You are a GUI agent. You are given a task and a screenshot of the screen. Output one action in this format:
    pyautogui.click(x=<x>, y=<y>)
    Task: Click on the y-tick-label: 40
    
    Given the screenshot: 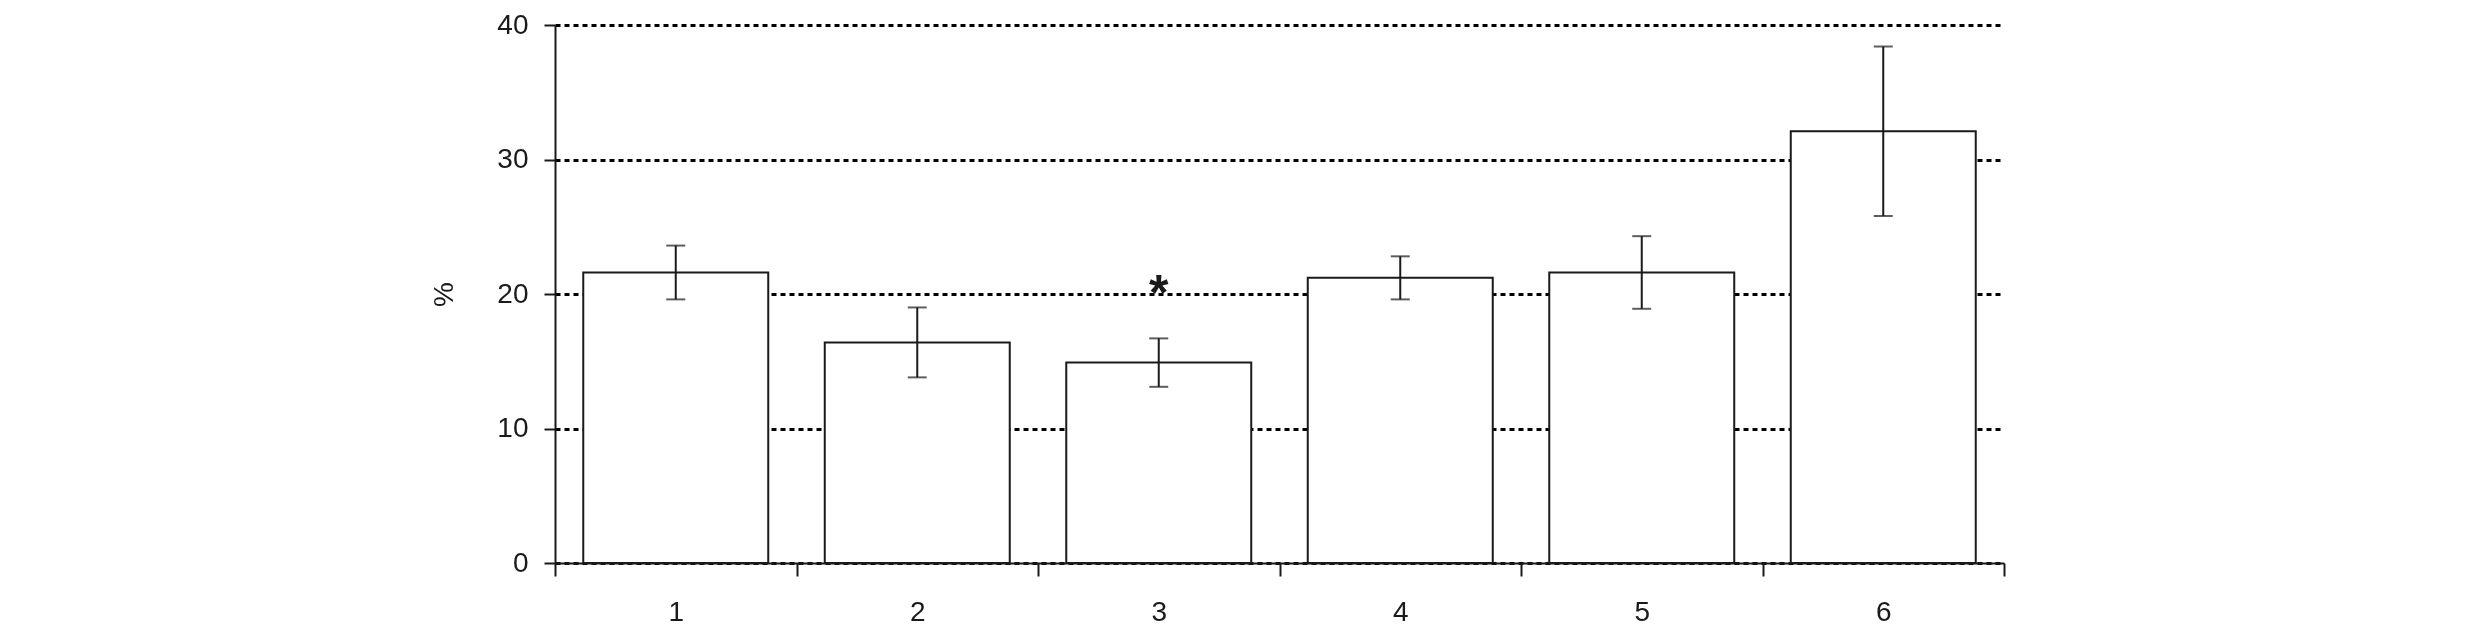 What is the action you would take?
    pyautogui.click(x=513, y=24)
    